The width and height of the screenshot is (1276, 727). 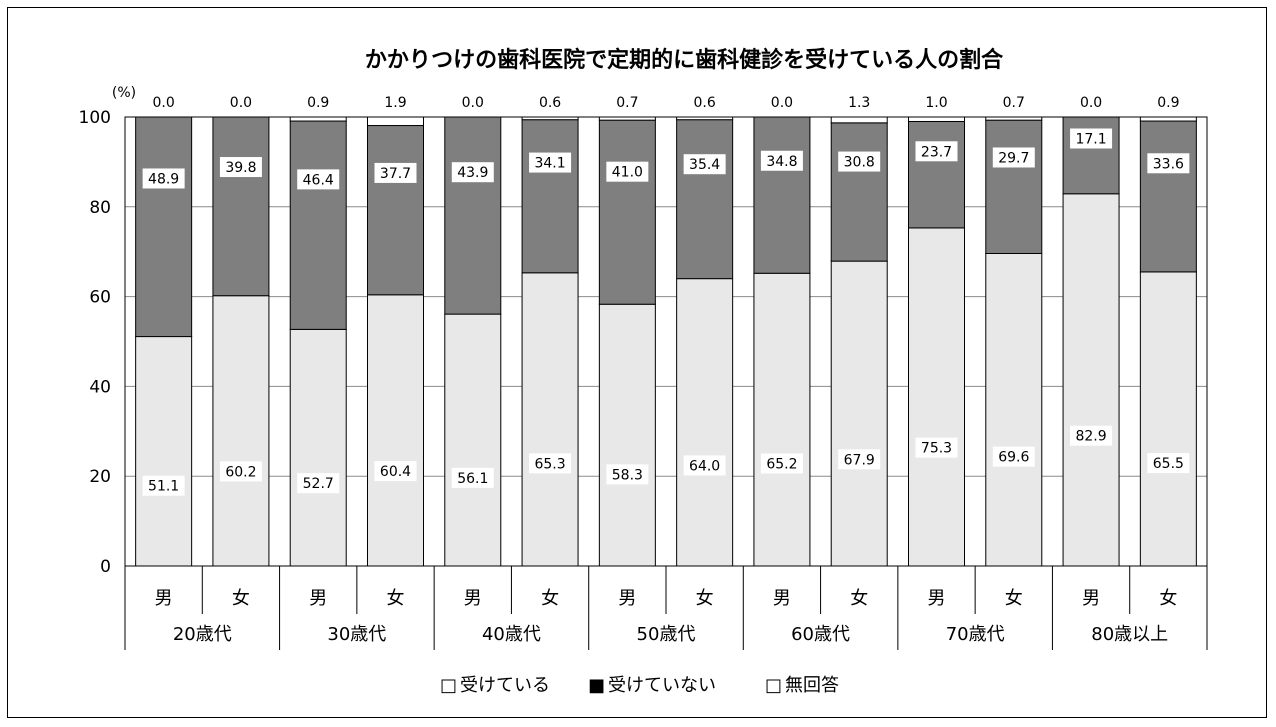 I want to click on x-tick-label-2: 女, so click(x=241, y=598).